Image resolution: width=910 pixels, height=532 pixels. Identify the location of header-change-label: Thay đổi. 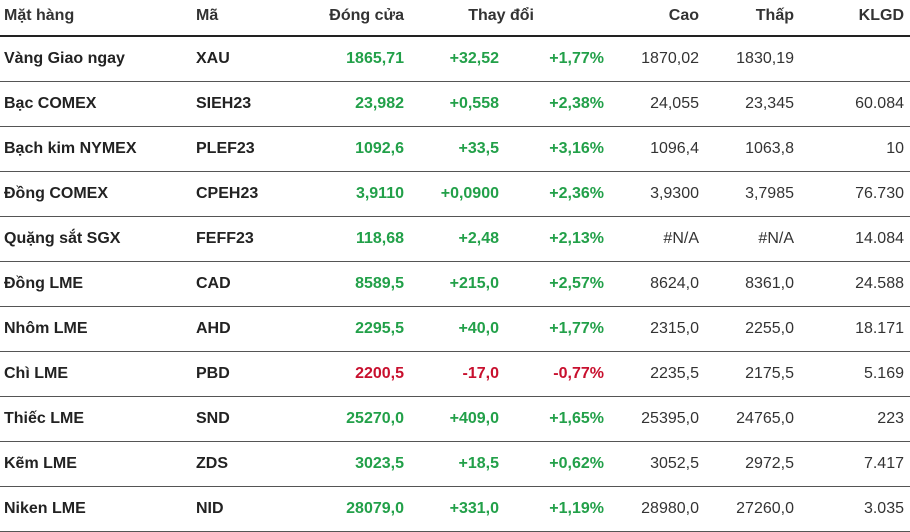
(501, 15).